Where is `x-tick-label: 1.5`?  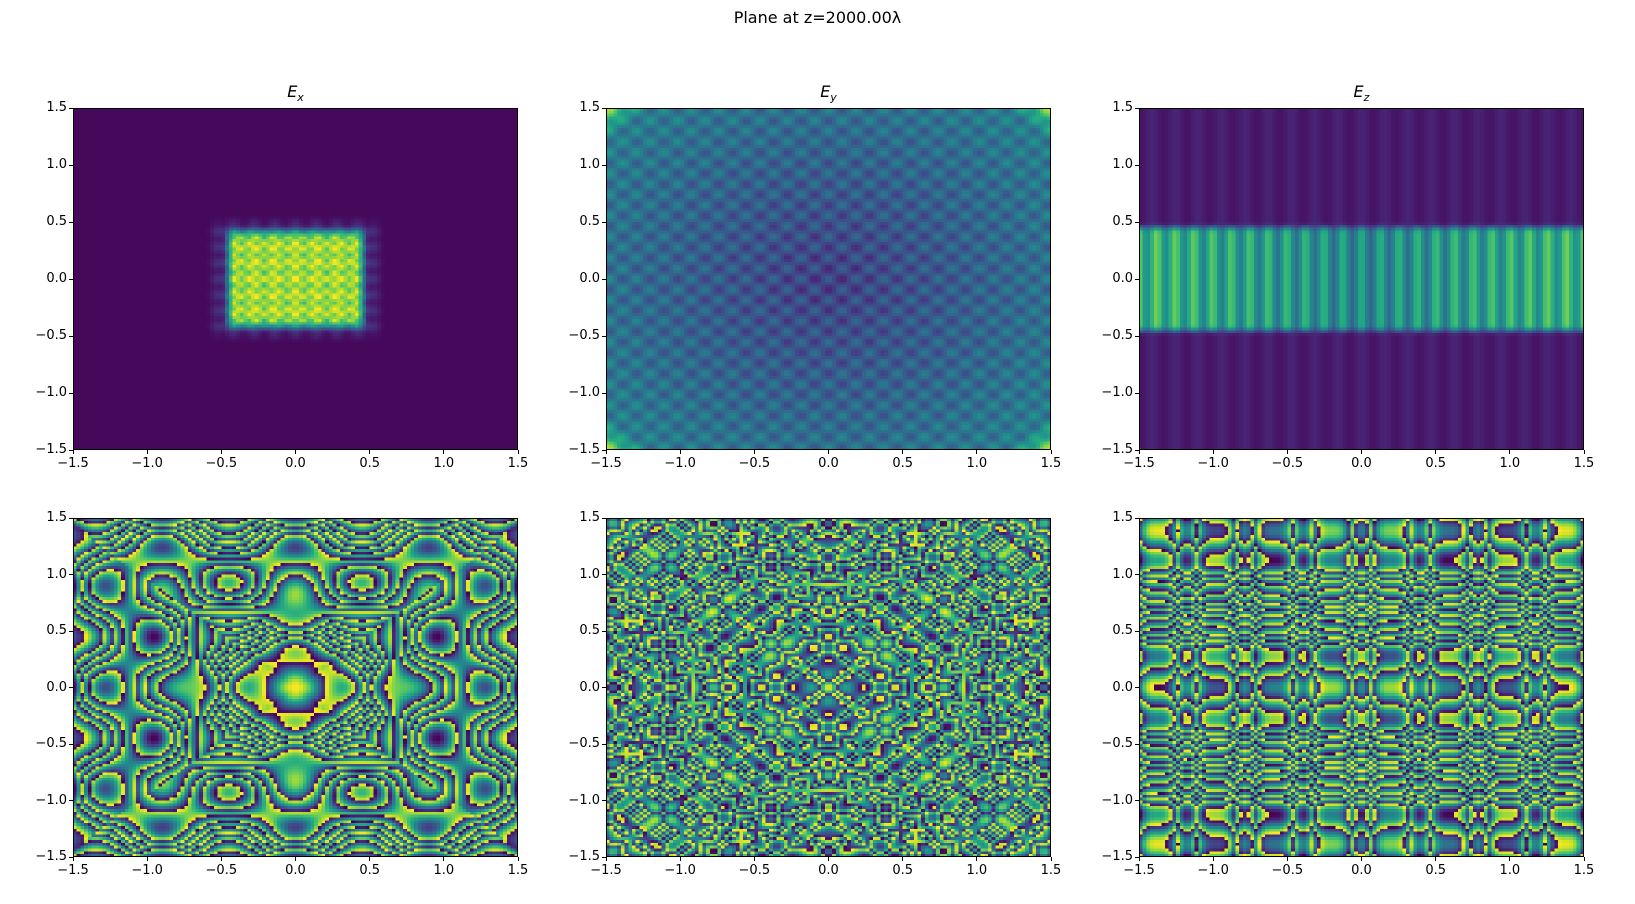 x-tick-label: 1.5 is located at coordinates (1051, 870).